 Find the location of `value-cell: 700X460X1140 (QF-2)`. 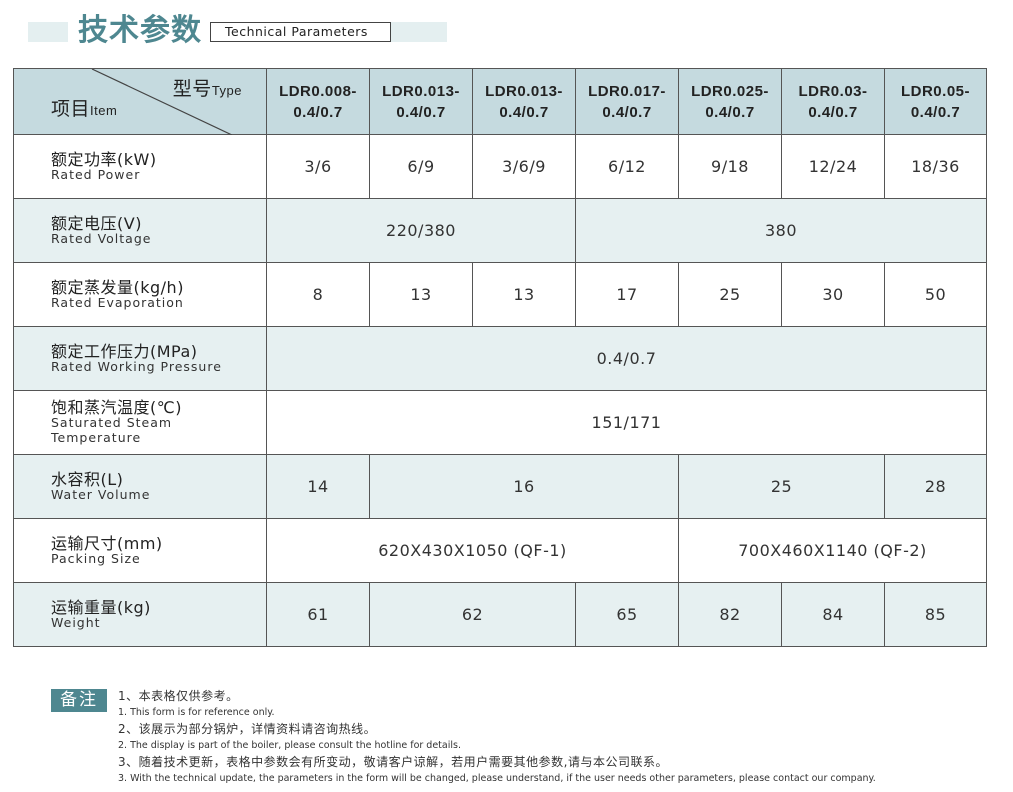

value-cell: 700X460X1140 (QF-2) is located at coordinates (832, 550).